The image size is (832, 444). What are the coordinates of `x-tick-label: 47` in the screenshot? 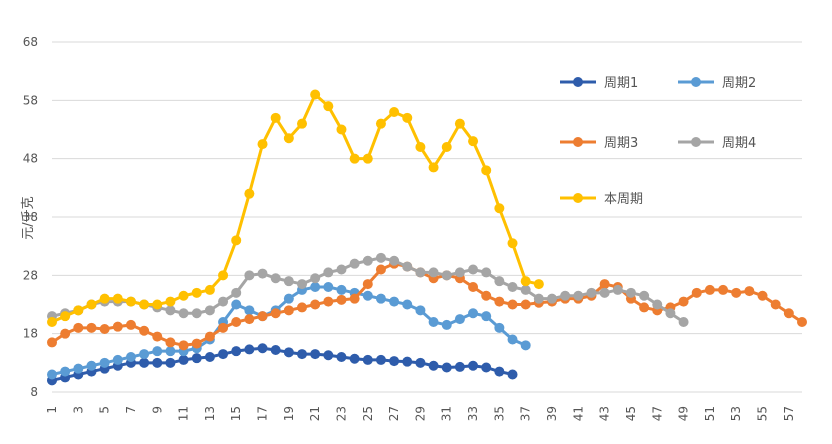 It's located at (657, 413).